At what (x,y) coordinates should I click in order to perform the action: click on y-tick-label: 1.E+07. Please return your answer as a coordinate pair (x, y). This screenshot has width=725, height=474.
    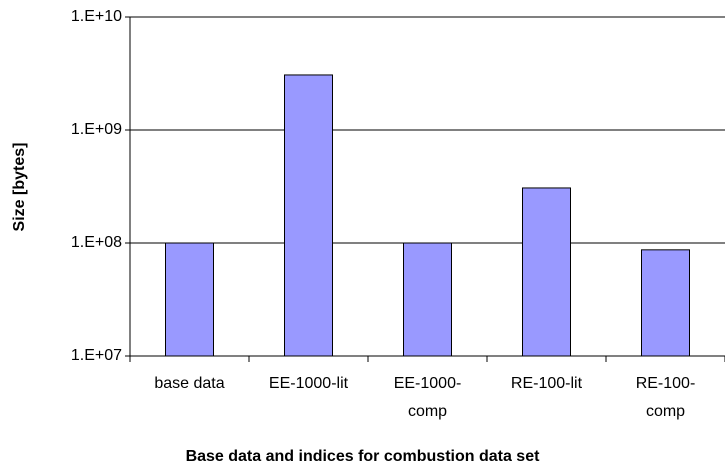
    Looking at the image, I should click on (96, 355).